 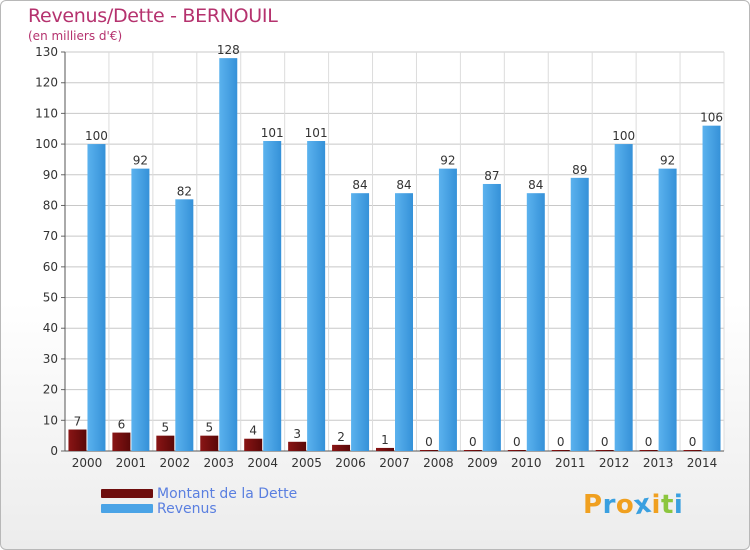 I want to click on data-label-revenus: 87, so click(x=491, y=176).